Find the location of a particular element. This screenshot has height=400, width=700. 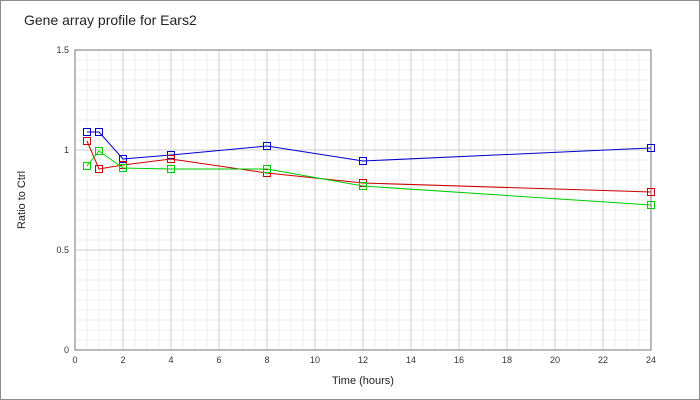

x-tick-label: 22 is located at coordinates (603, 360).